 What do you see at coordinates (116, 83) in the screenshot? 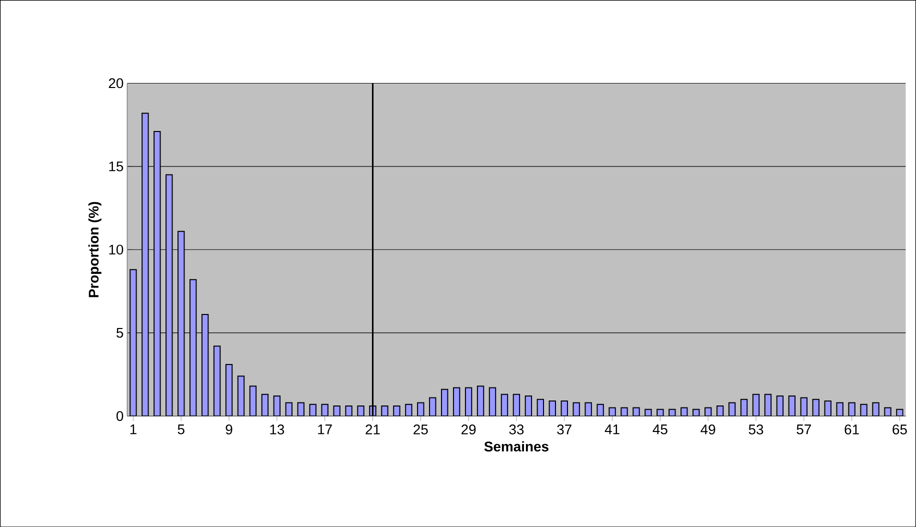
I see `y-tick-label: 20` at bounding box center [116, 83].